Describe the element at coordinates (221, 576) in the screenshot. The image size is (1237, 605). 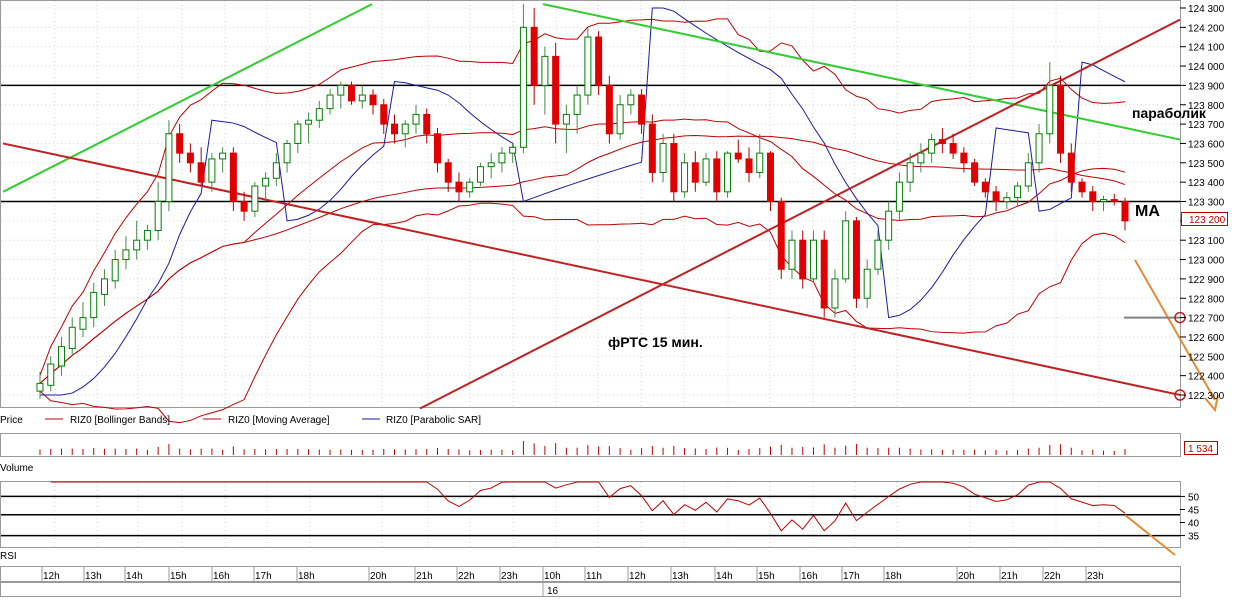
I see `time-tick-label: 16h` at that location.